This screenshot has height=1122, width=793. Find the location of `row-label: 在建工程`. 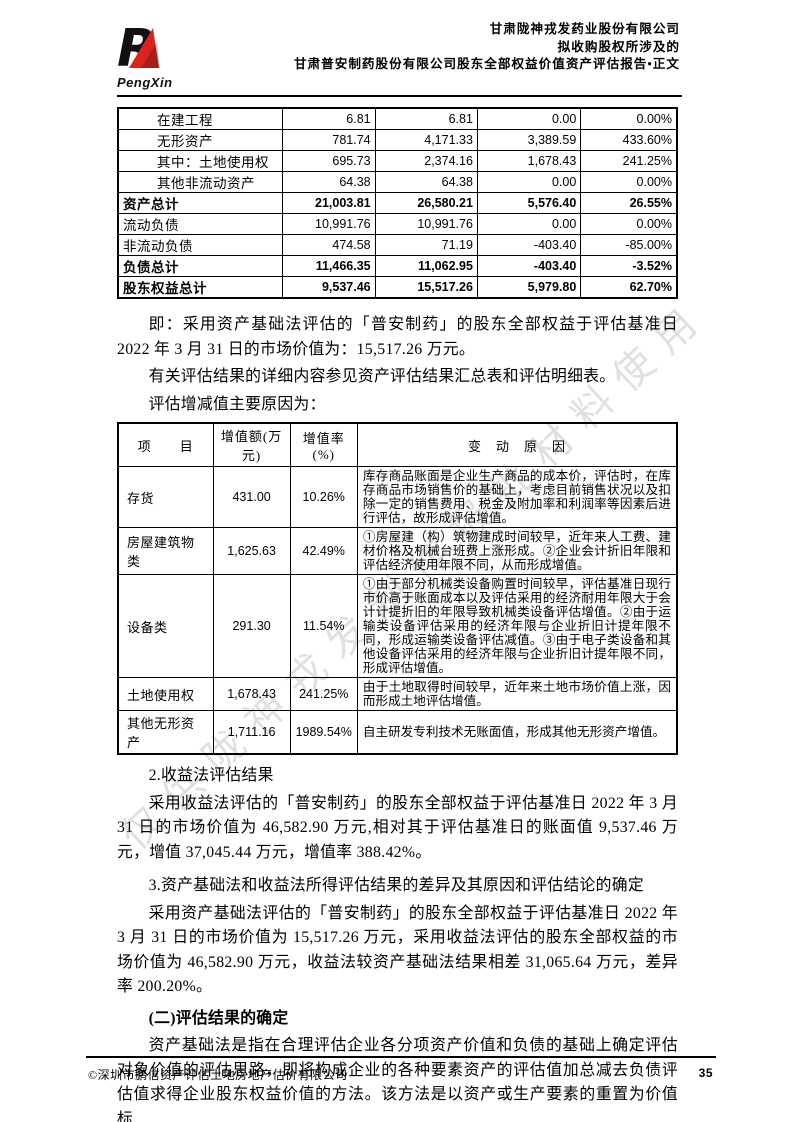

row-label: 在建工程 is located at coordinates (200, 118).